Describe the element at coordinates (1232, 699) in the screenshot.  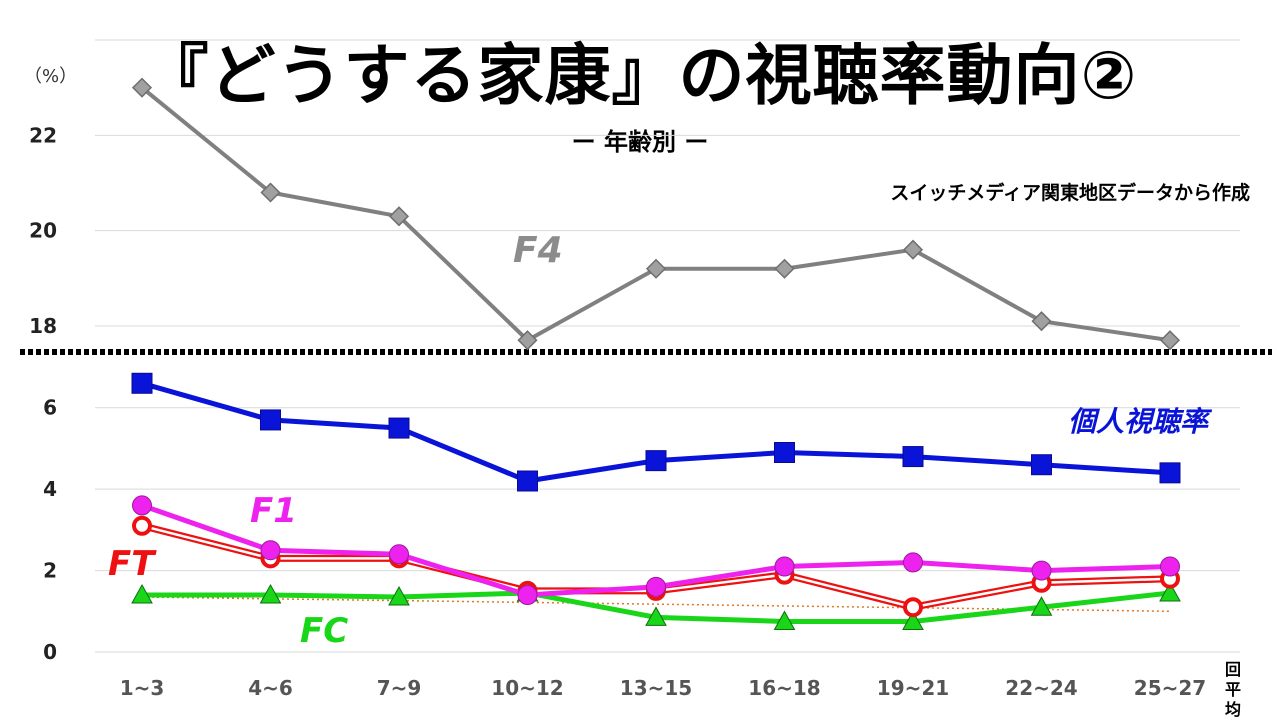
I see `x-axis-unit-line2: 平均` at that location.